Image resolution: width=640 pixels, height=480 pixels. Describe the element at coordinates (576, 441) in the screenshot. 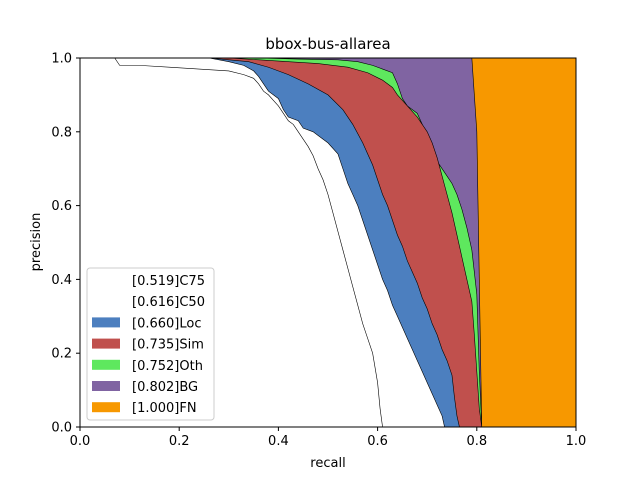

I see `x-tick-label-5: 1.0` at that location.